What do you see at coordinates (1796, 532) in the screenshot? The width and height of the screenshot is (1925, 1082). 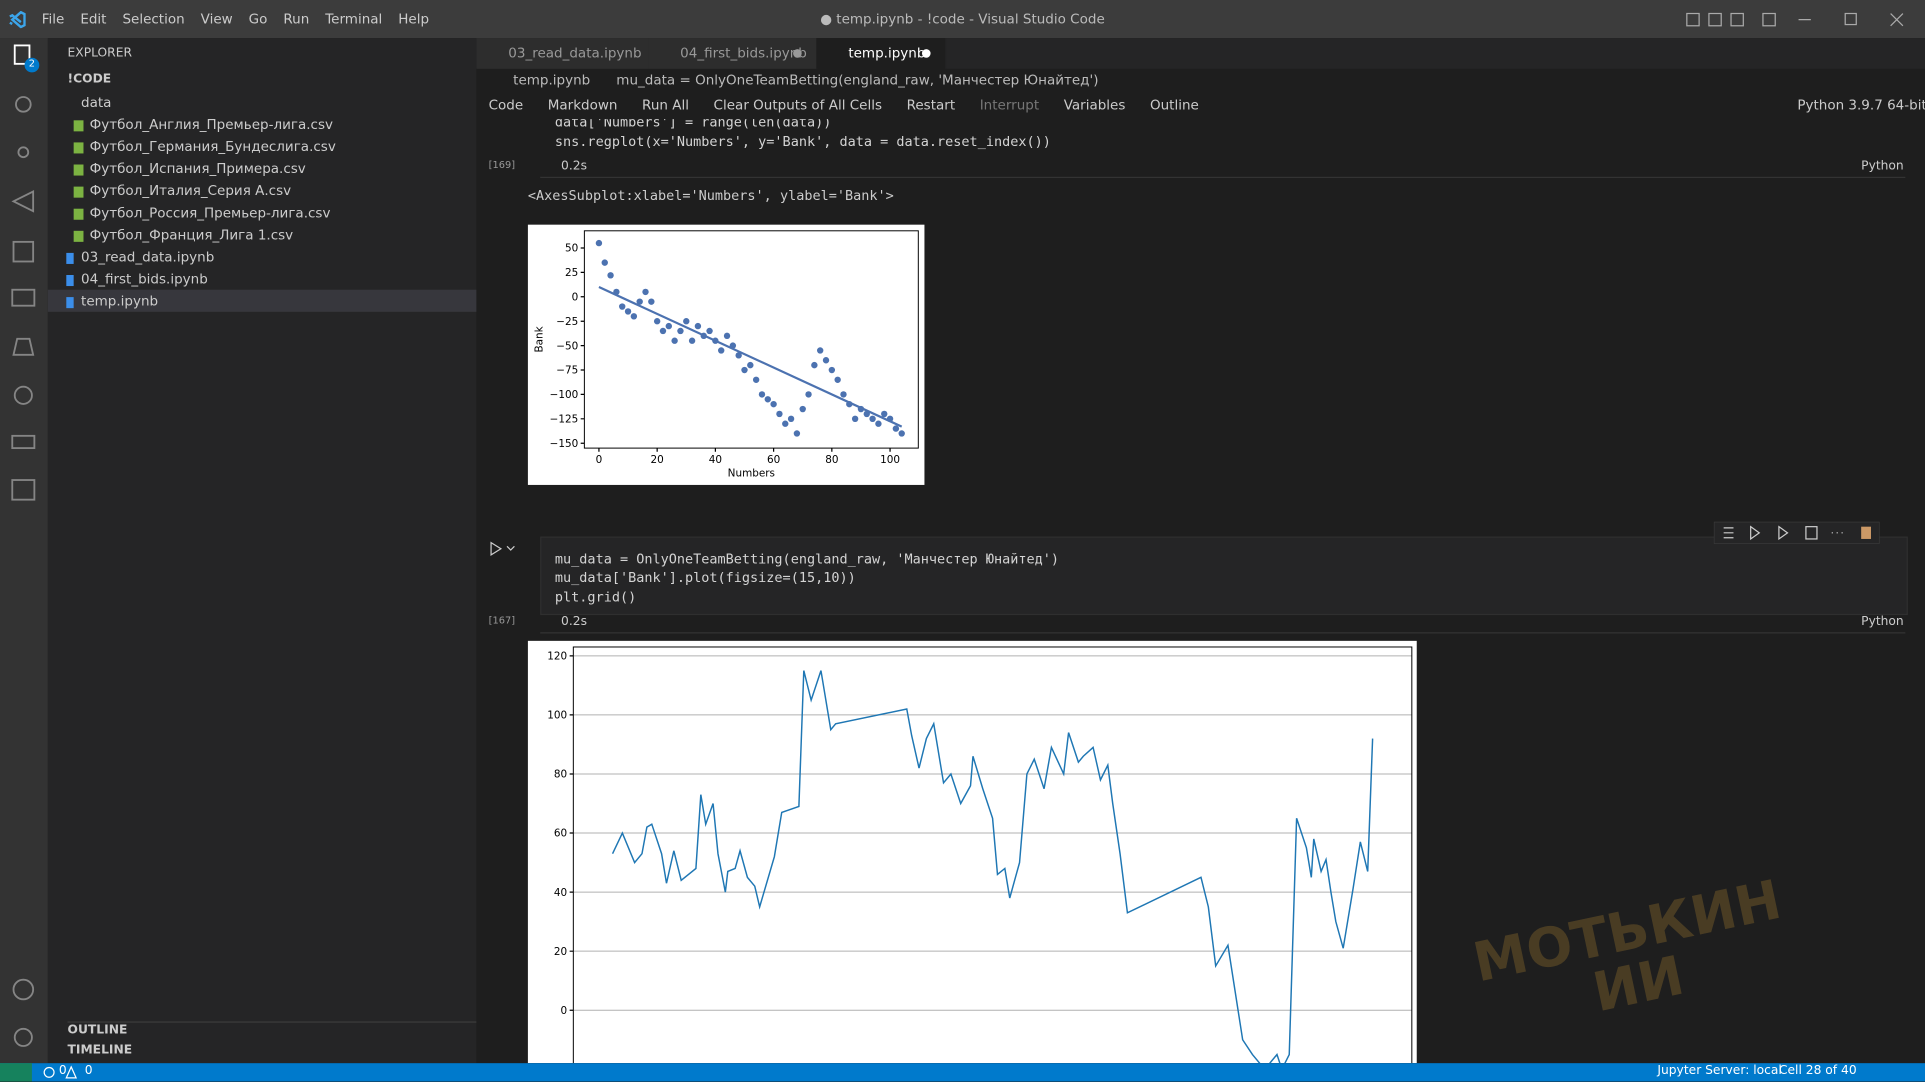 I see `cell-toolbar` at bounding box center [1796, 532].